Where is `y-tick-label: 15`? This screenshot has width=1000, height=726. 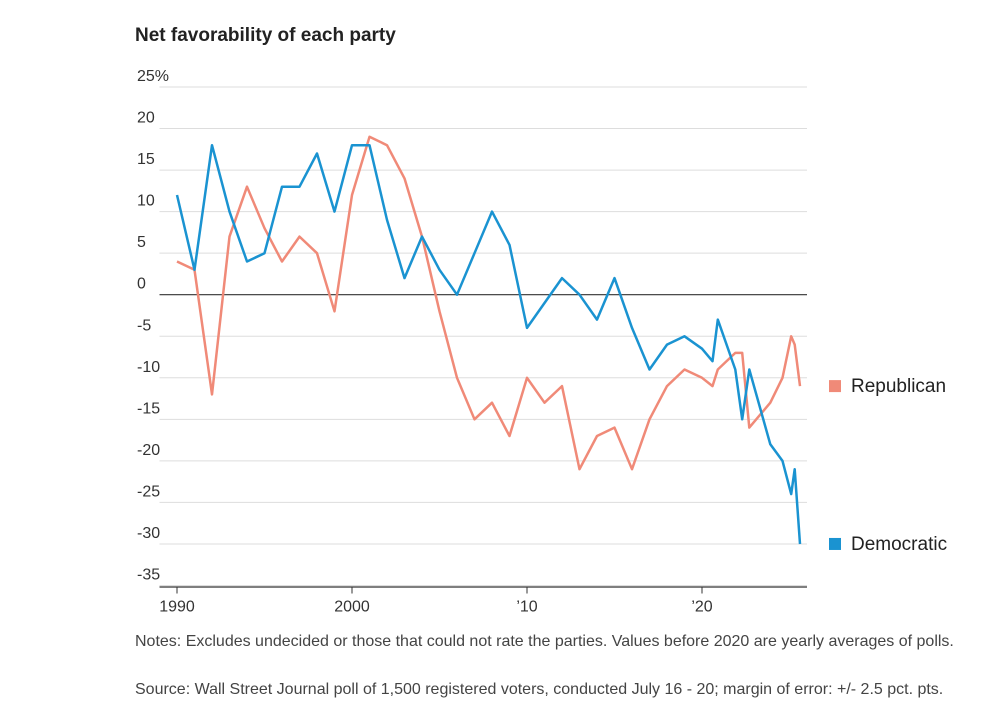 y-tick-label: 15 is located at coordinates (146, 159).